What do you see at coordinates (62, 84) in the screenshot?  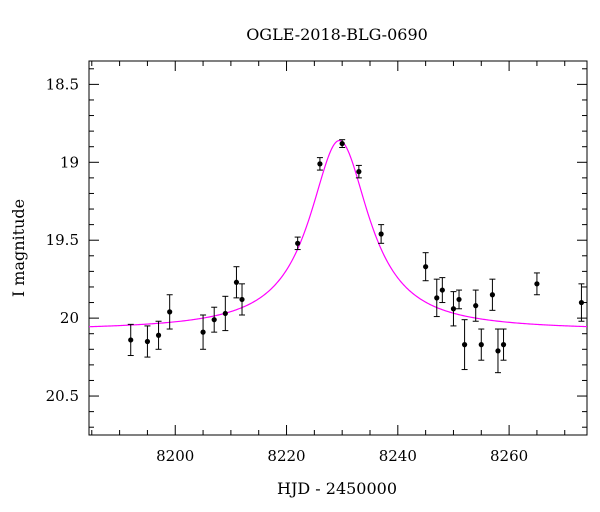 I see `y-tick-label: 18.5` at bounding box center [62, 84].